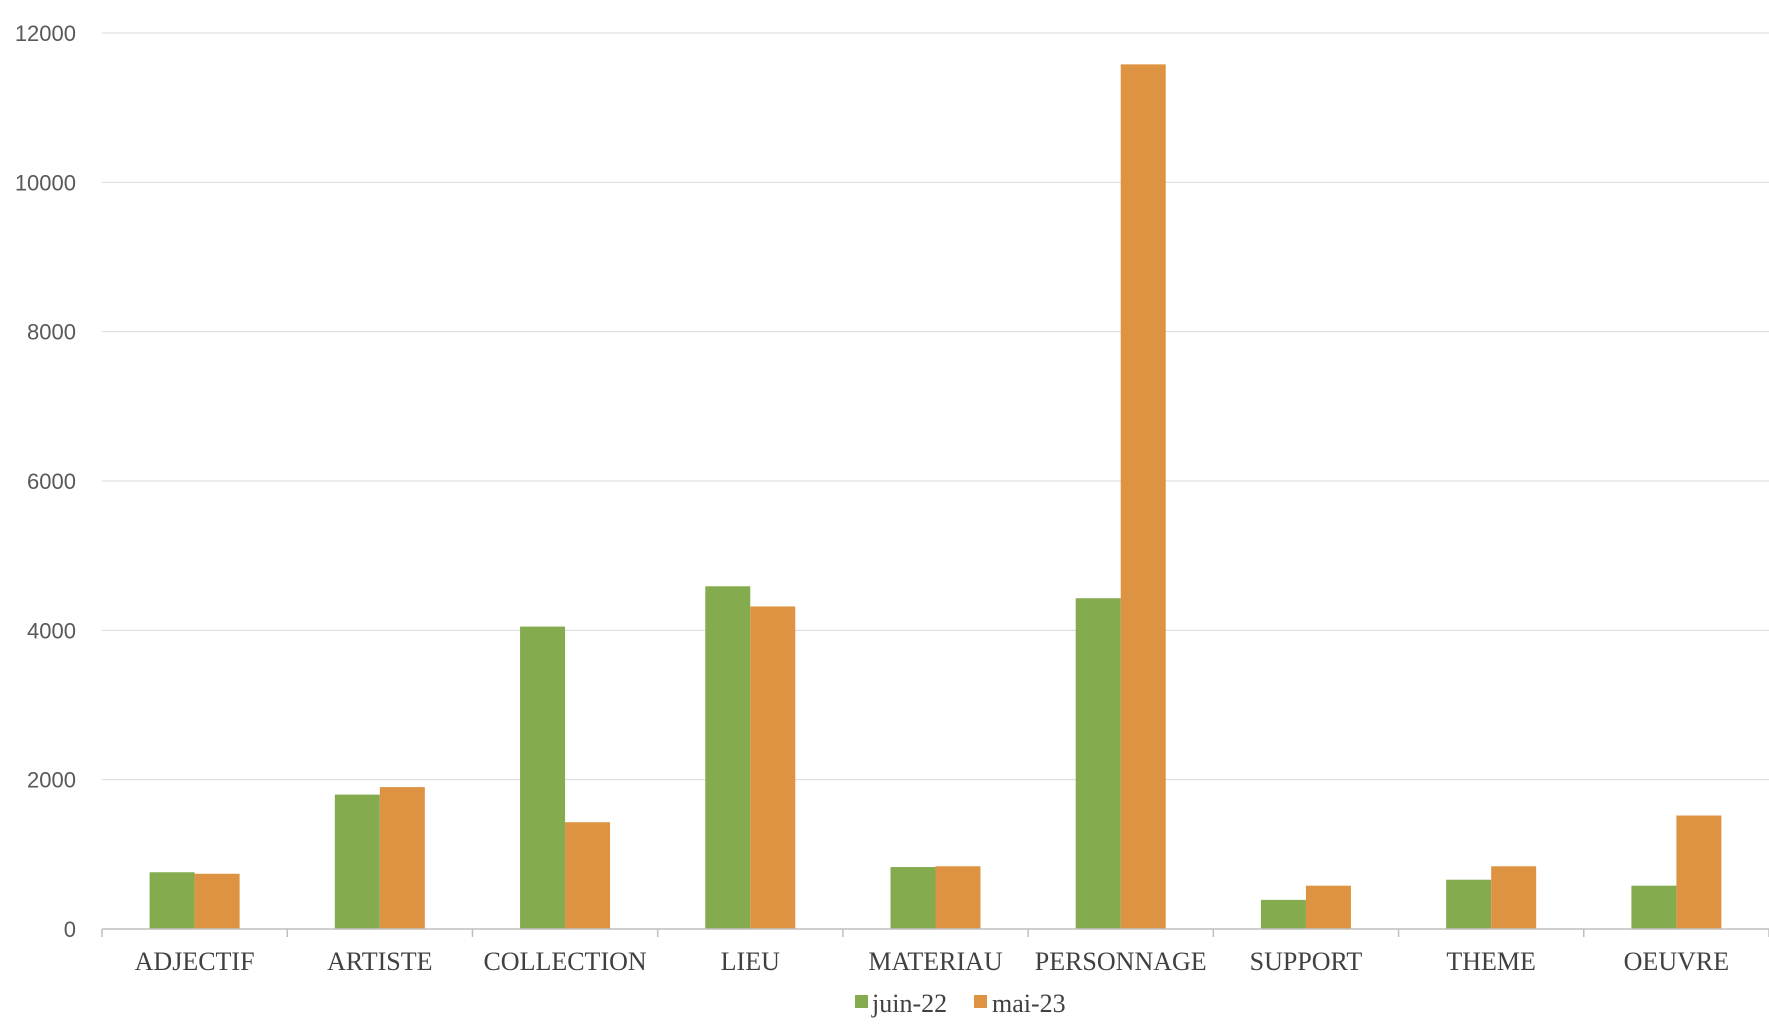 Image resolution: width=1769 pixels, height=1025 pixels. Describe the element at coordinates (1491, 961) in the screenshot. I see `x-tick-label: THEME` at that location.